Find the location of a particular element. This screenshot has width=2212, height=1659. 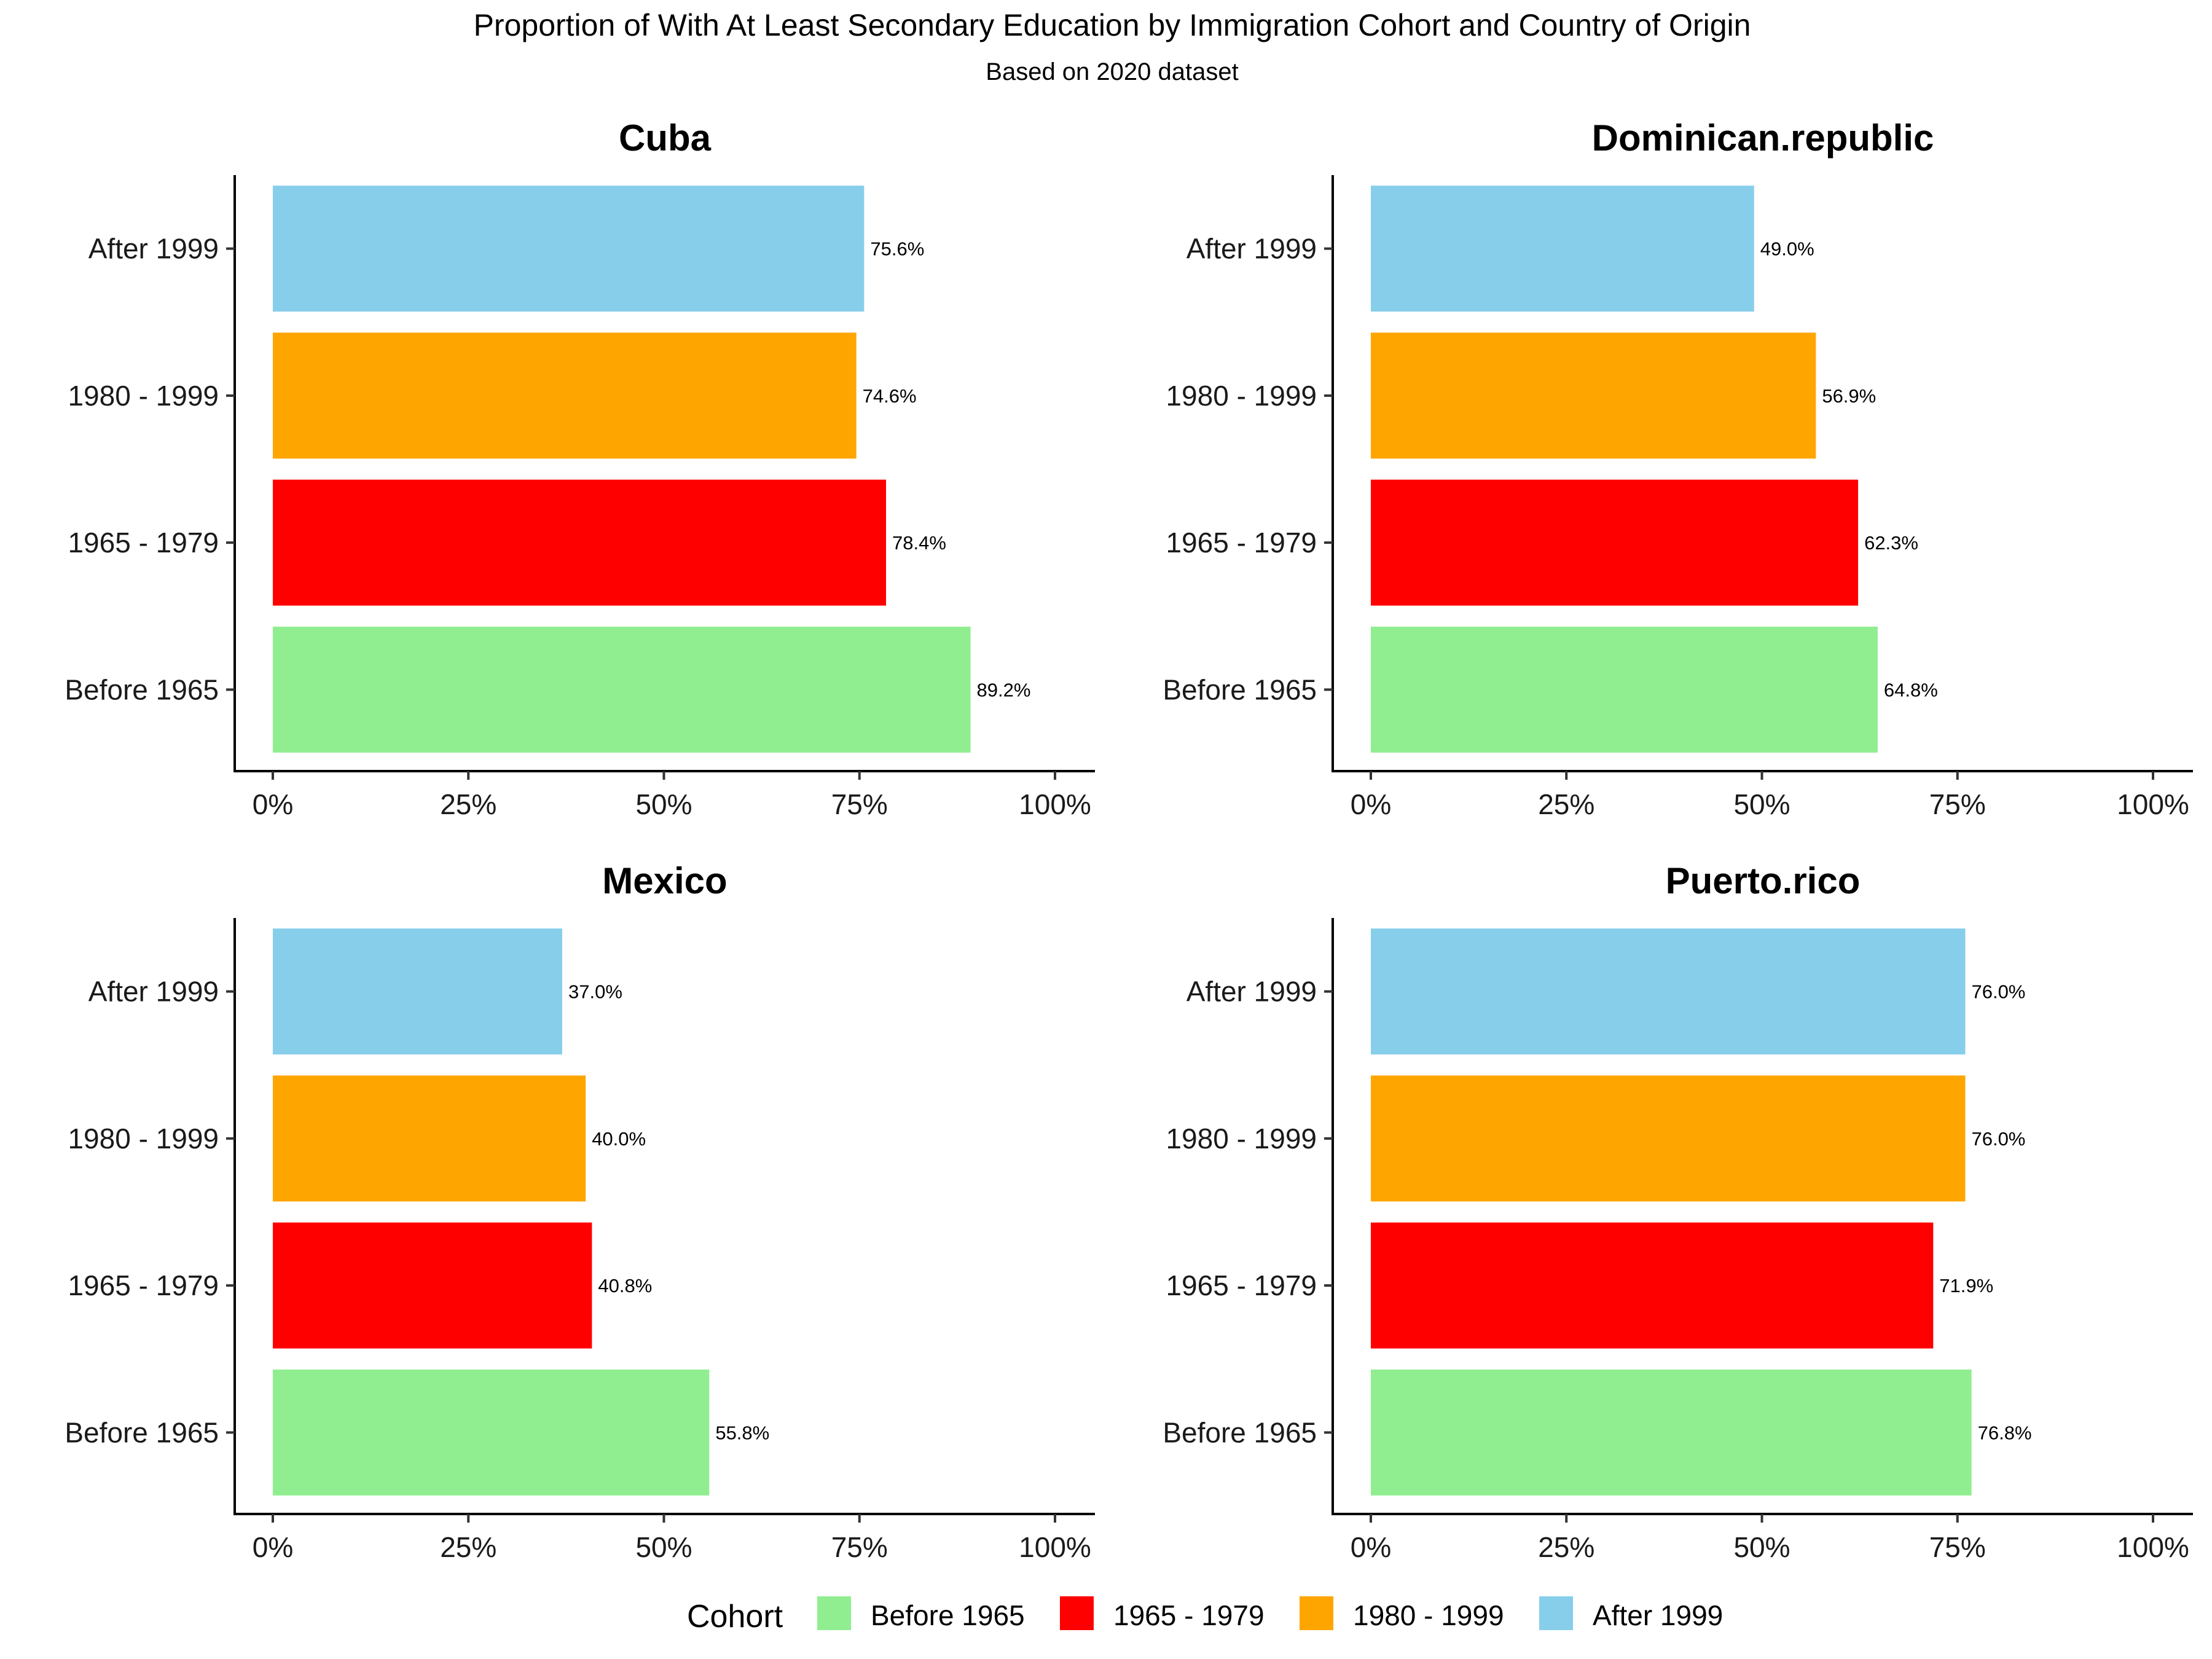

legend-item: 1980 - 1999 is located at coordinates (1402, 1613).